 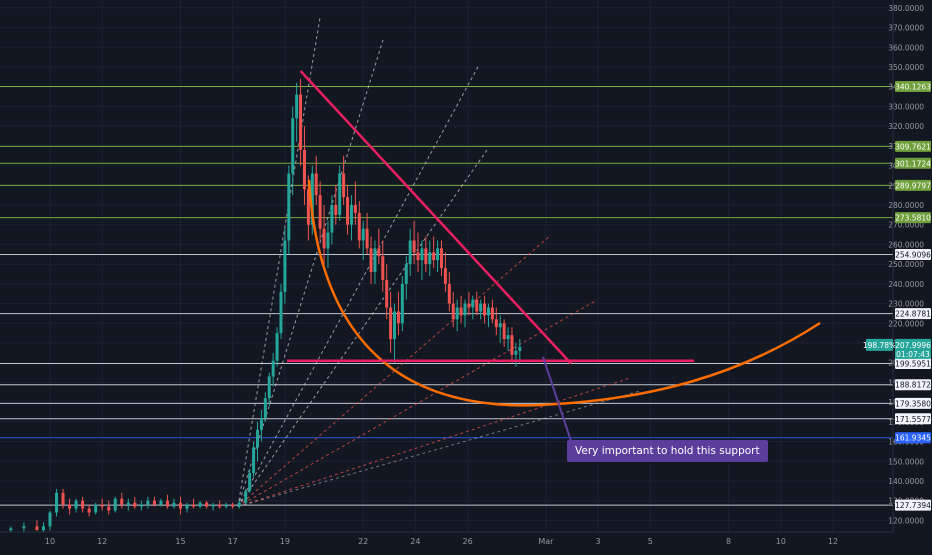 I want to click on price-tick-label: 320.0000, so click(x=906, y=126).